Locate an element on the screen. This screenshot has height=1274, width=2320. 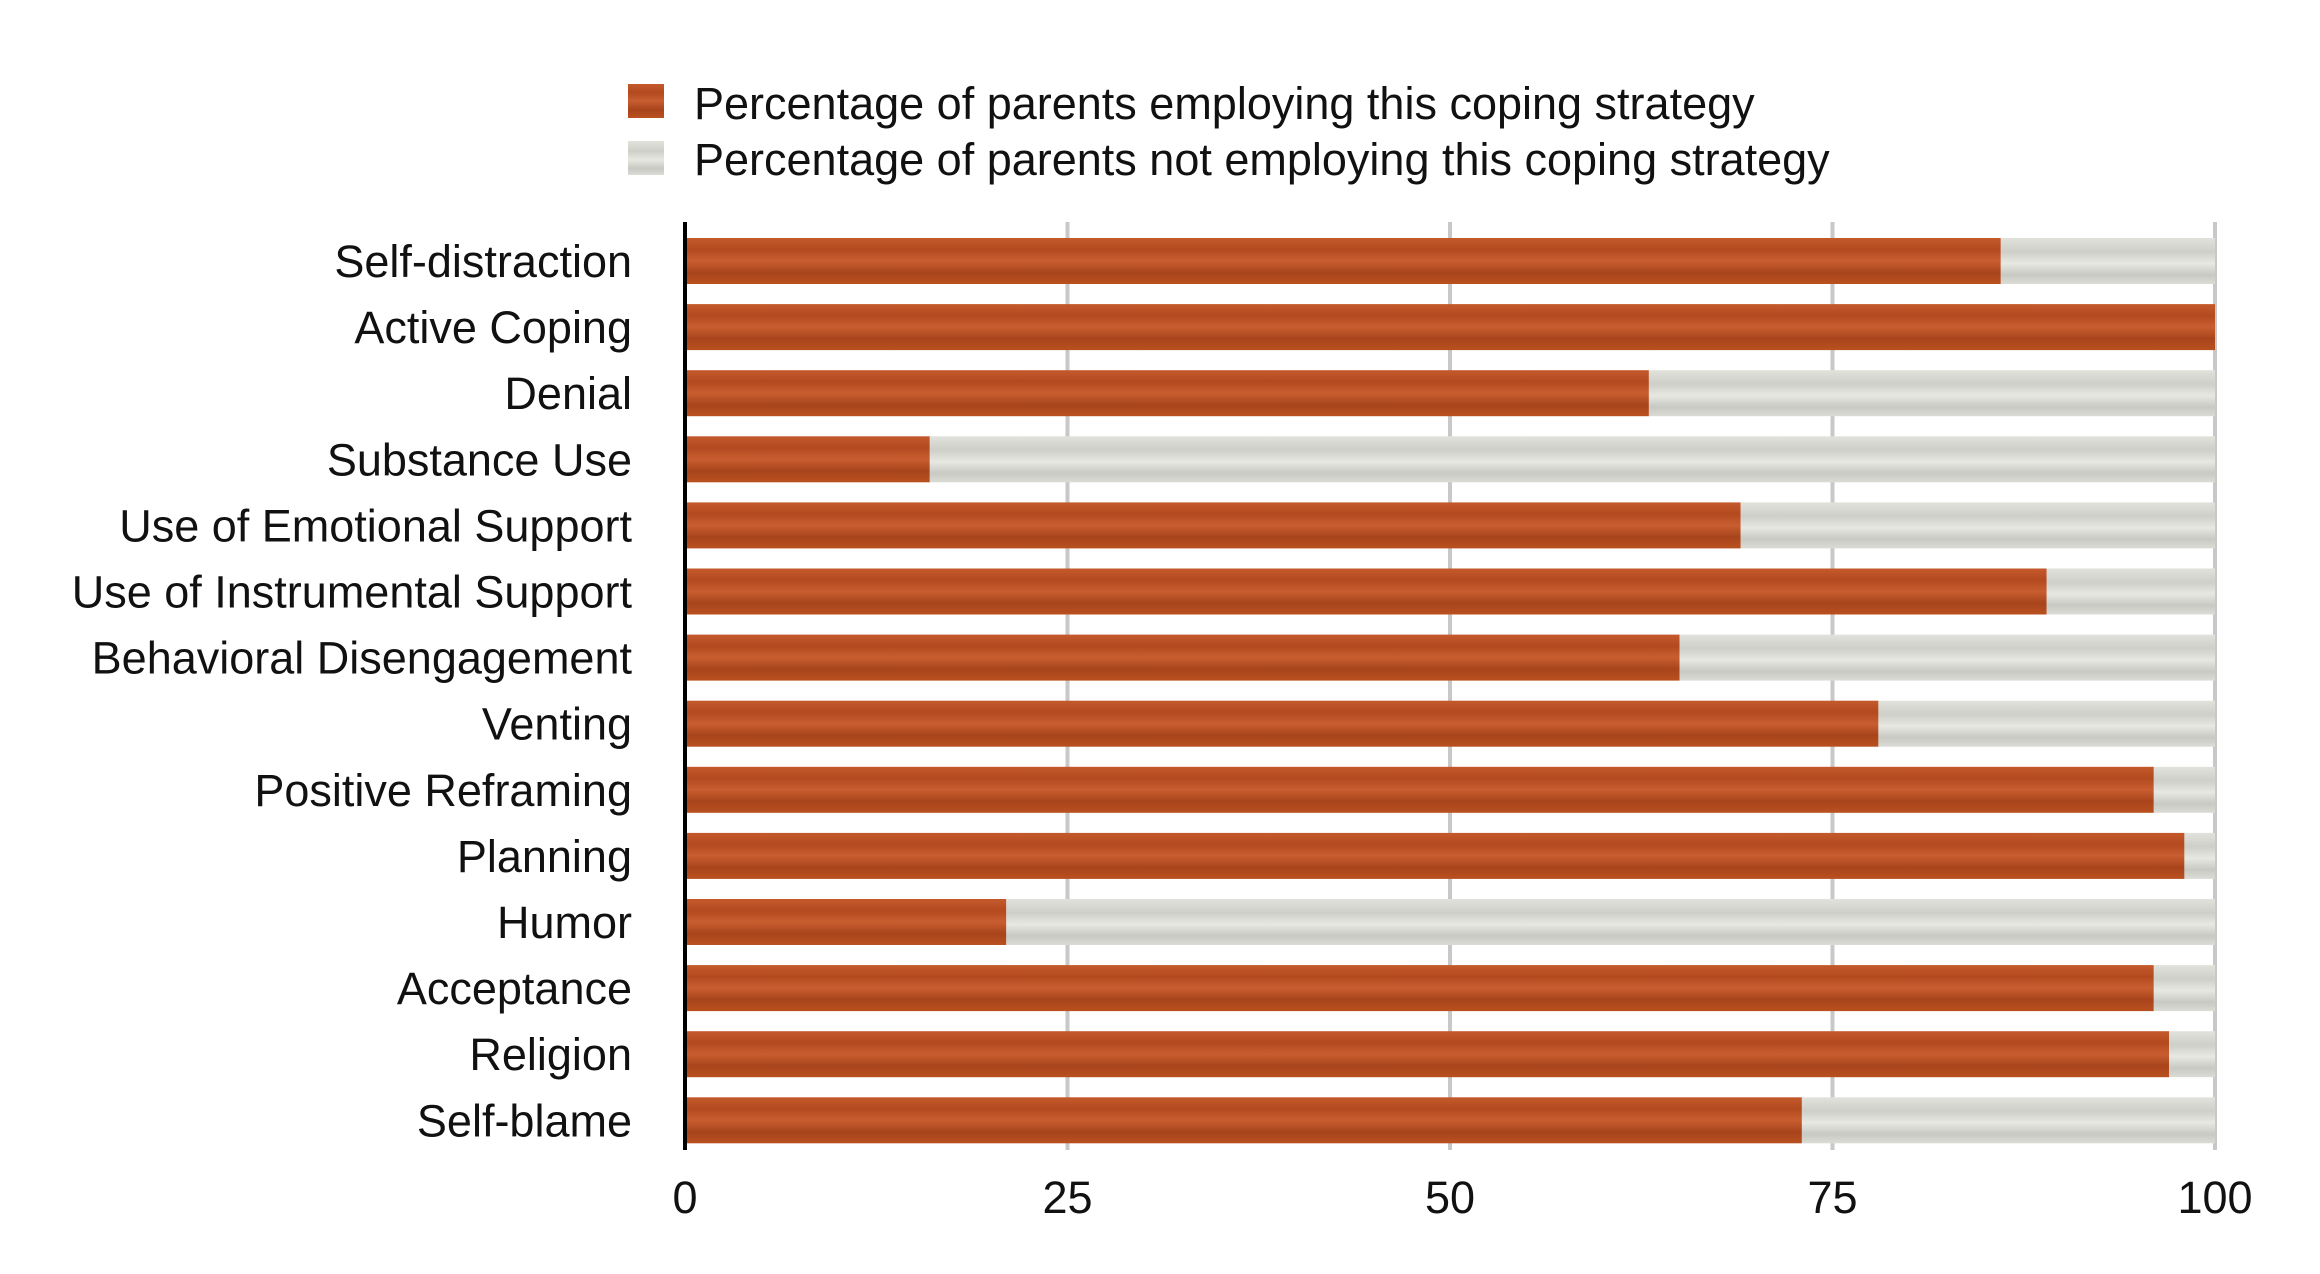
category-label: Humor is located at coordinates (564, 922).